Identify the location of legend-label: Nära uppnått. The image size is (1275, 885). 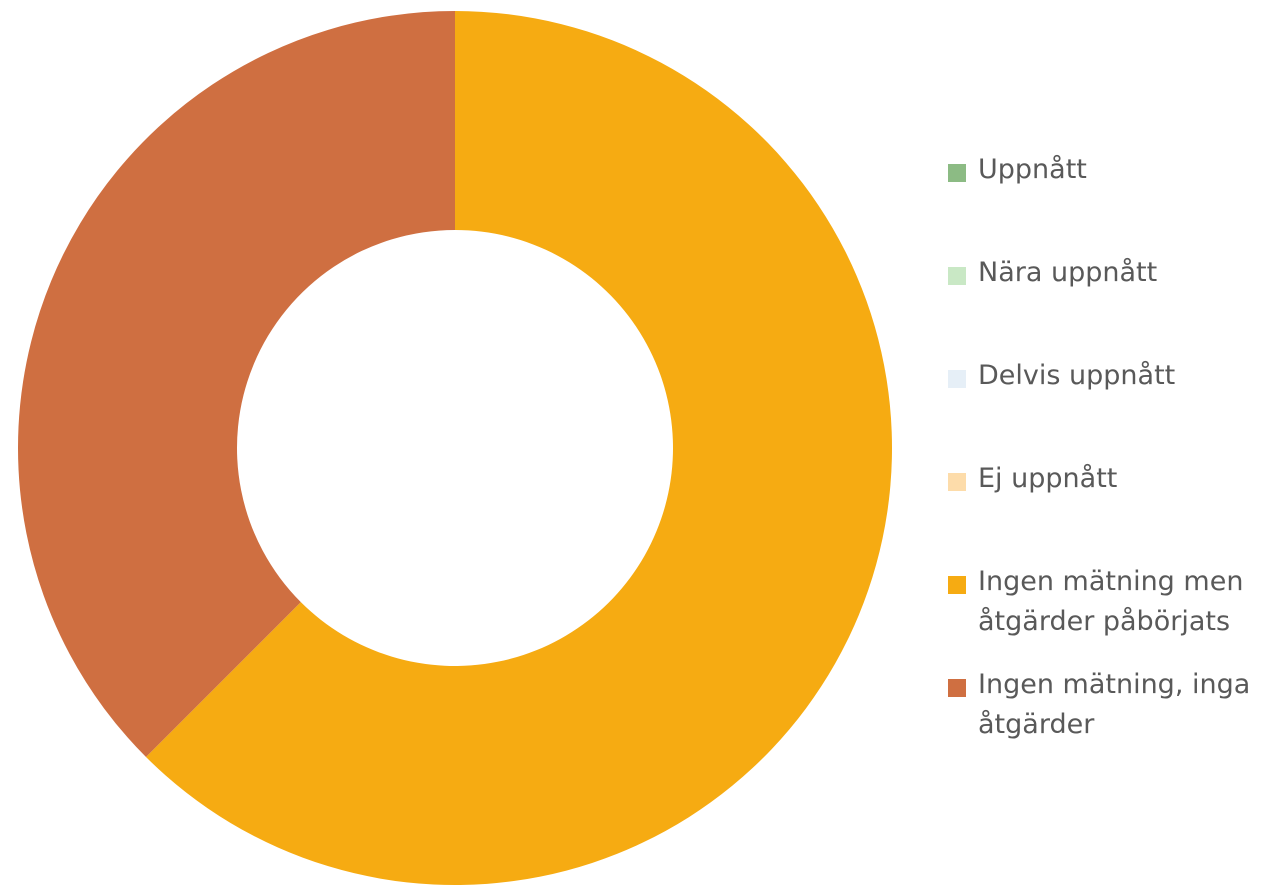
(1068, 272).